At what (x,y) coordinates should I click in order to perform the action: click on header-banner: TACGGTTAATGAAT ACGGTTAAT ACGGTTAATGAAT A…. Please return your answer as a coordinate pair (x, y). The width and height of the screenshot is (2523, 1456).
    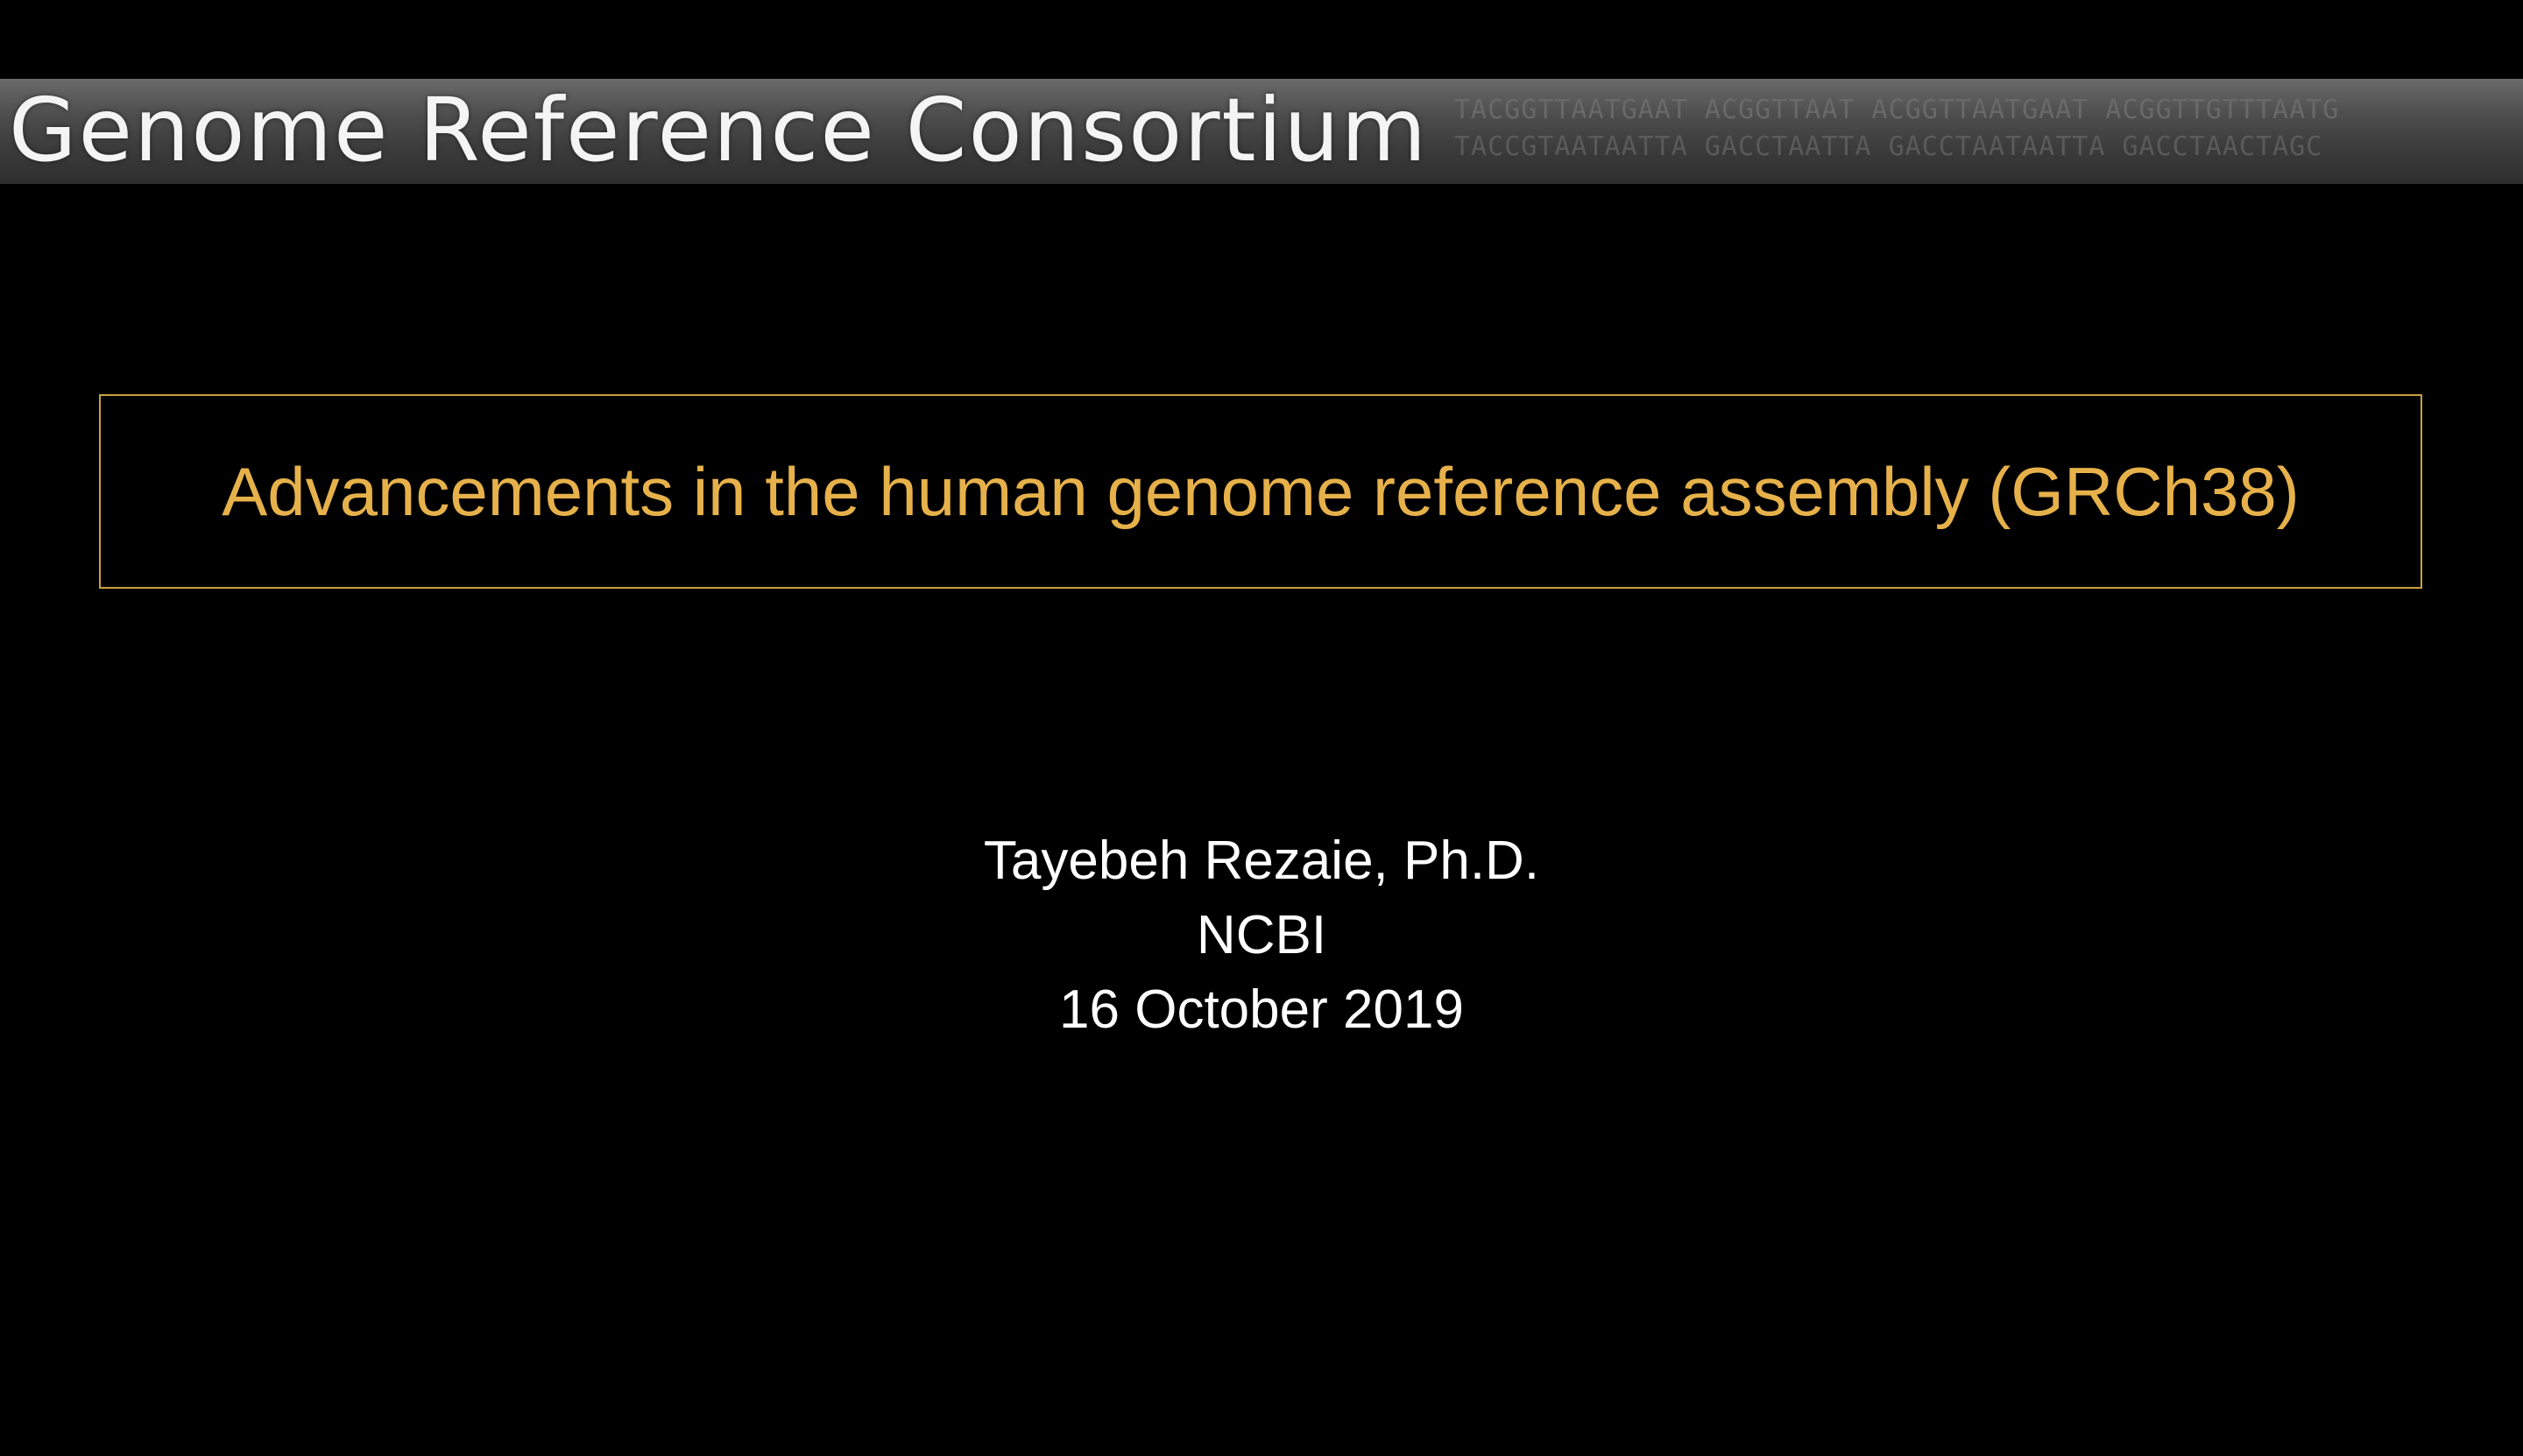
    Looking at the image, I should click on (1261, 131).